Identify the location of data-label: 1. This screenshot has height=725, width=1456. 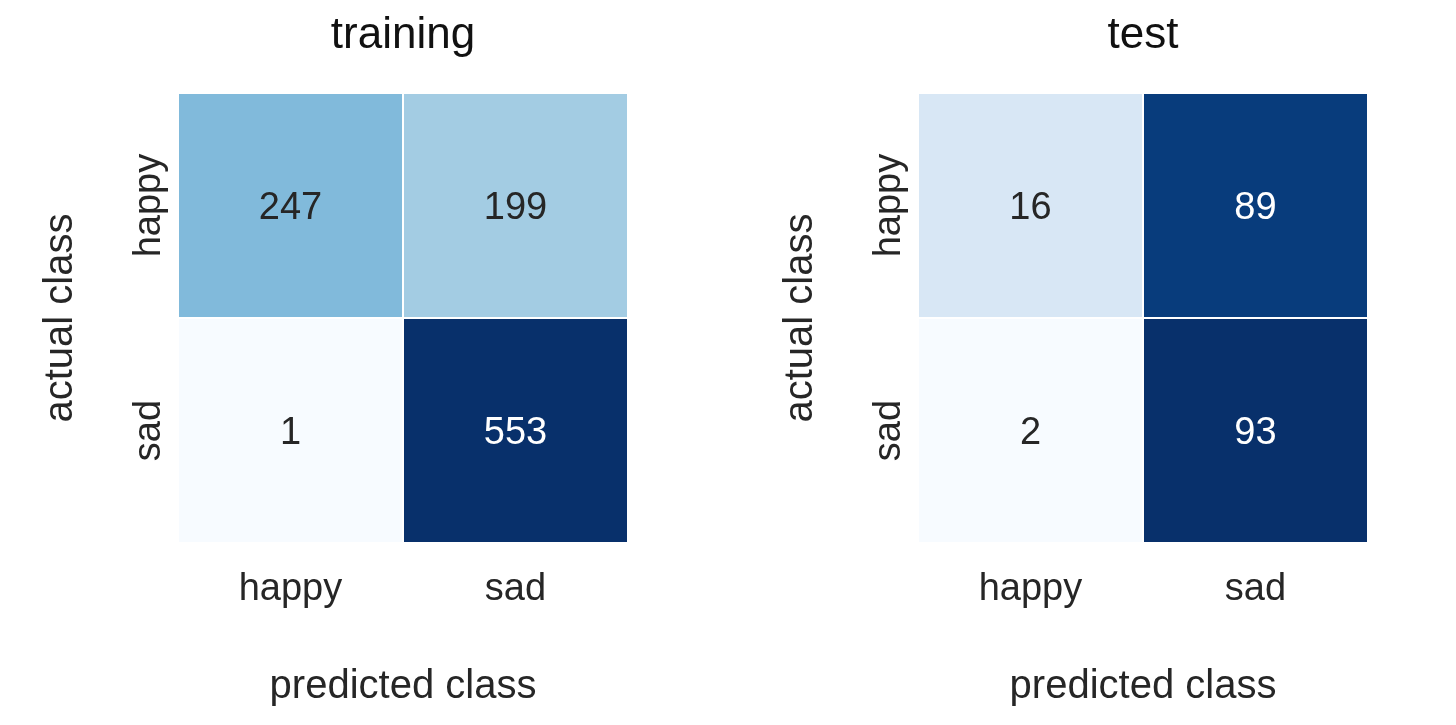
(290, 430).